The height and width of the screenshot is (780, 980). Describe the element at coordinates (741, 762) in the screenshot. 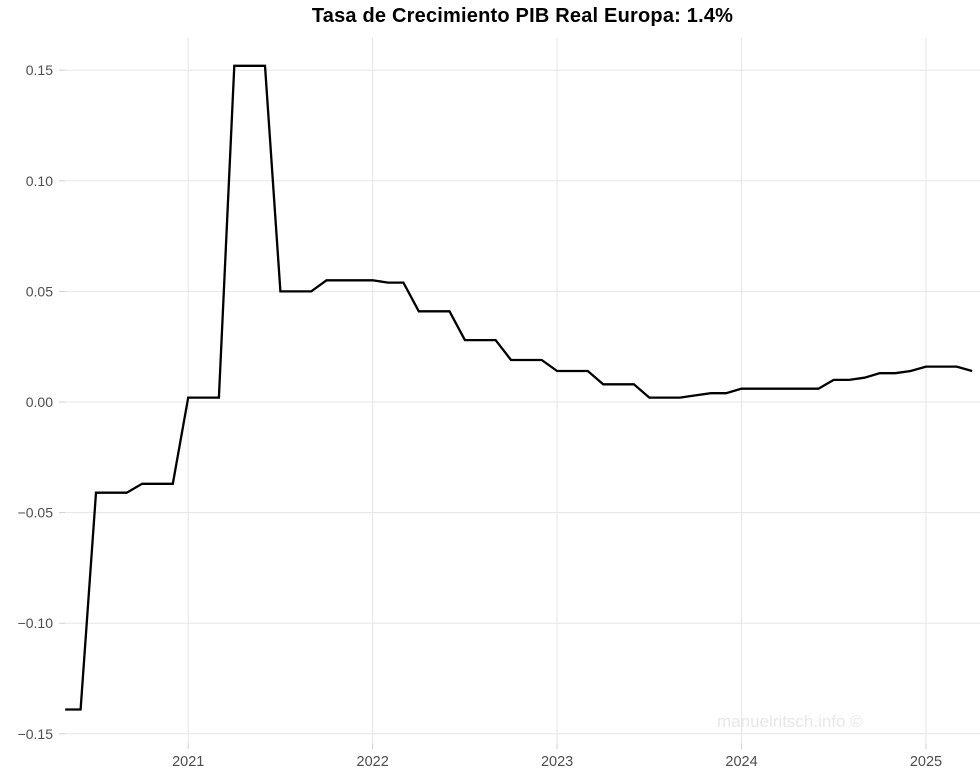

I see `x-tick-label: 2024` at that location.